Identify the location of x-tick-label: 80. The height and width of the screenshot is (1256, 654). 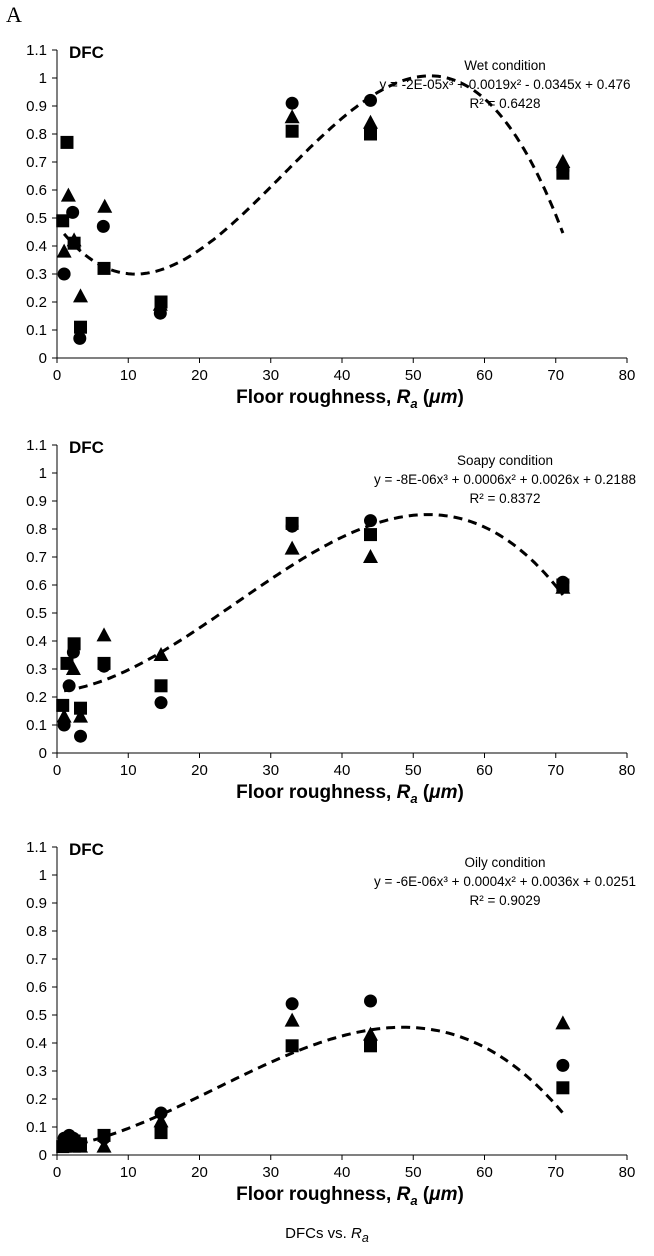
(627, 375).